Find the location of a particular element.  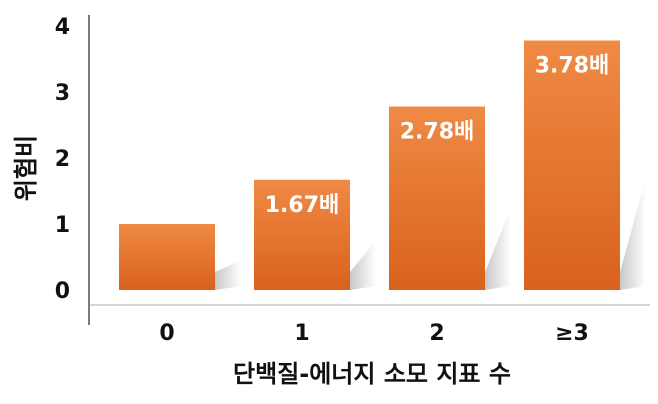

y-tick-label: 4 is located at coordinates (62, 27).